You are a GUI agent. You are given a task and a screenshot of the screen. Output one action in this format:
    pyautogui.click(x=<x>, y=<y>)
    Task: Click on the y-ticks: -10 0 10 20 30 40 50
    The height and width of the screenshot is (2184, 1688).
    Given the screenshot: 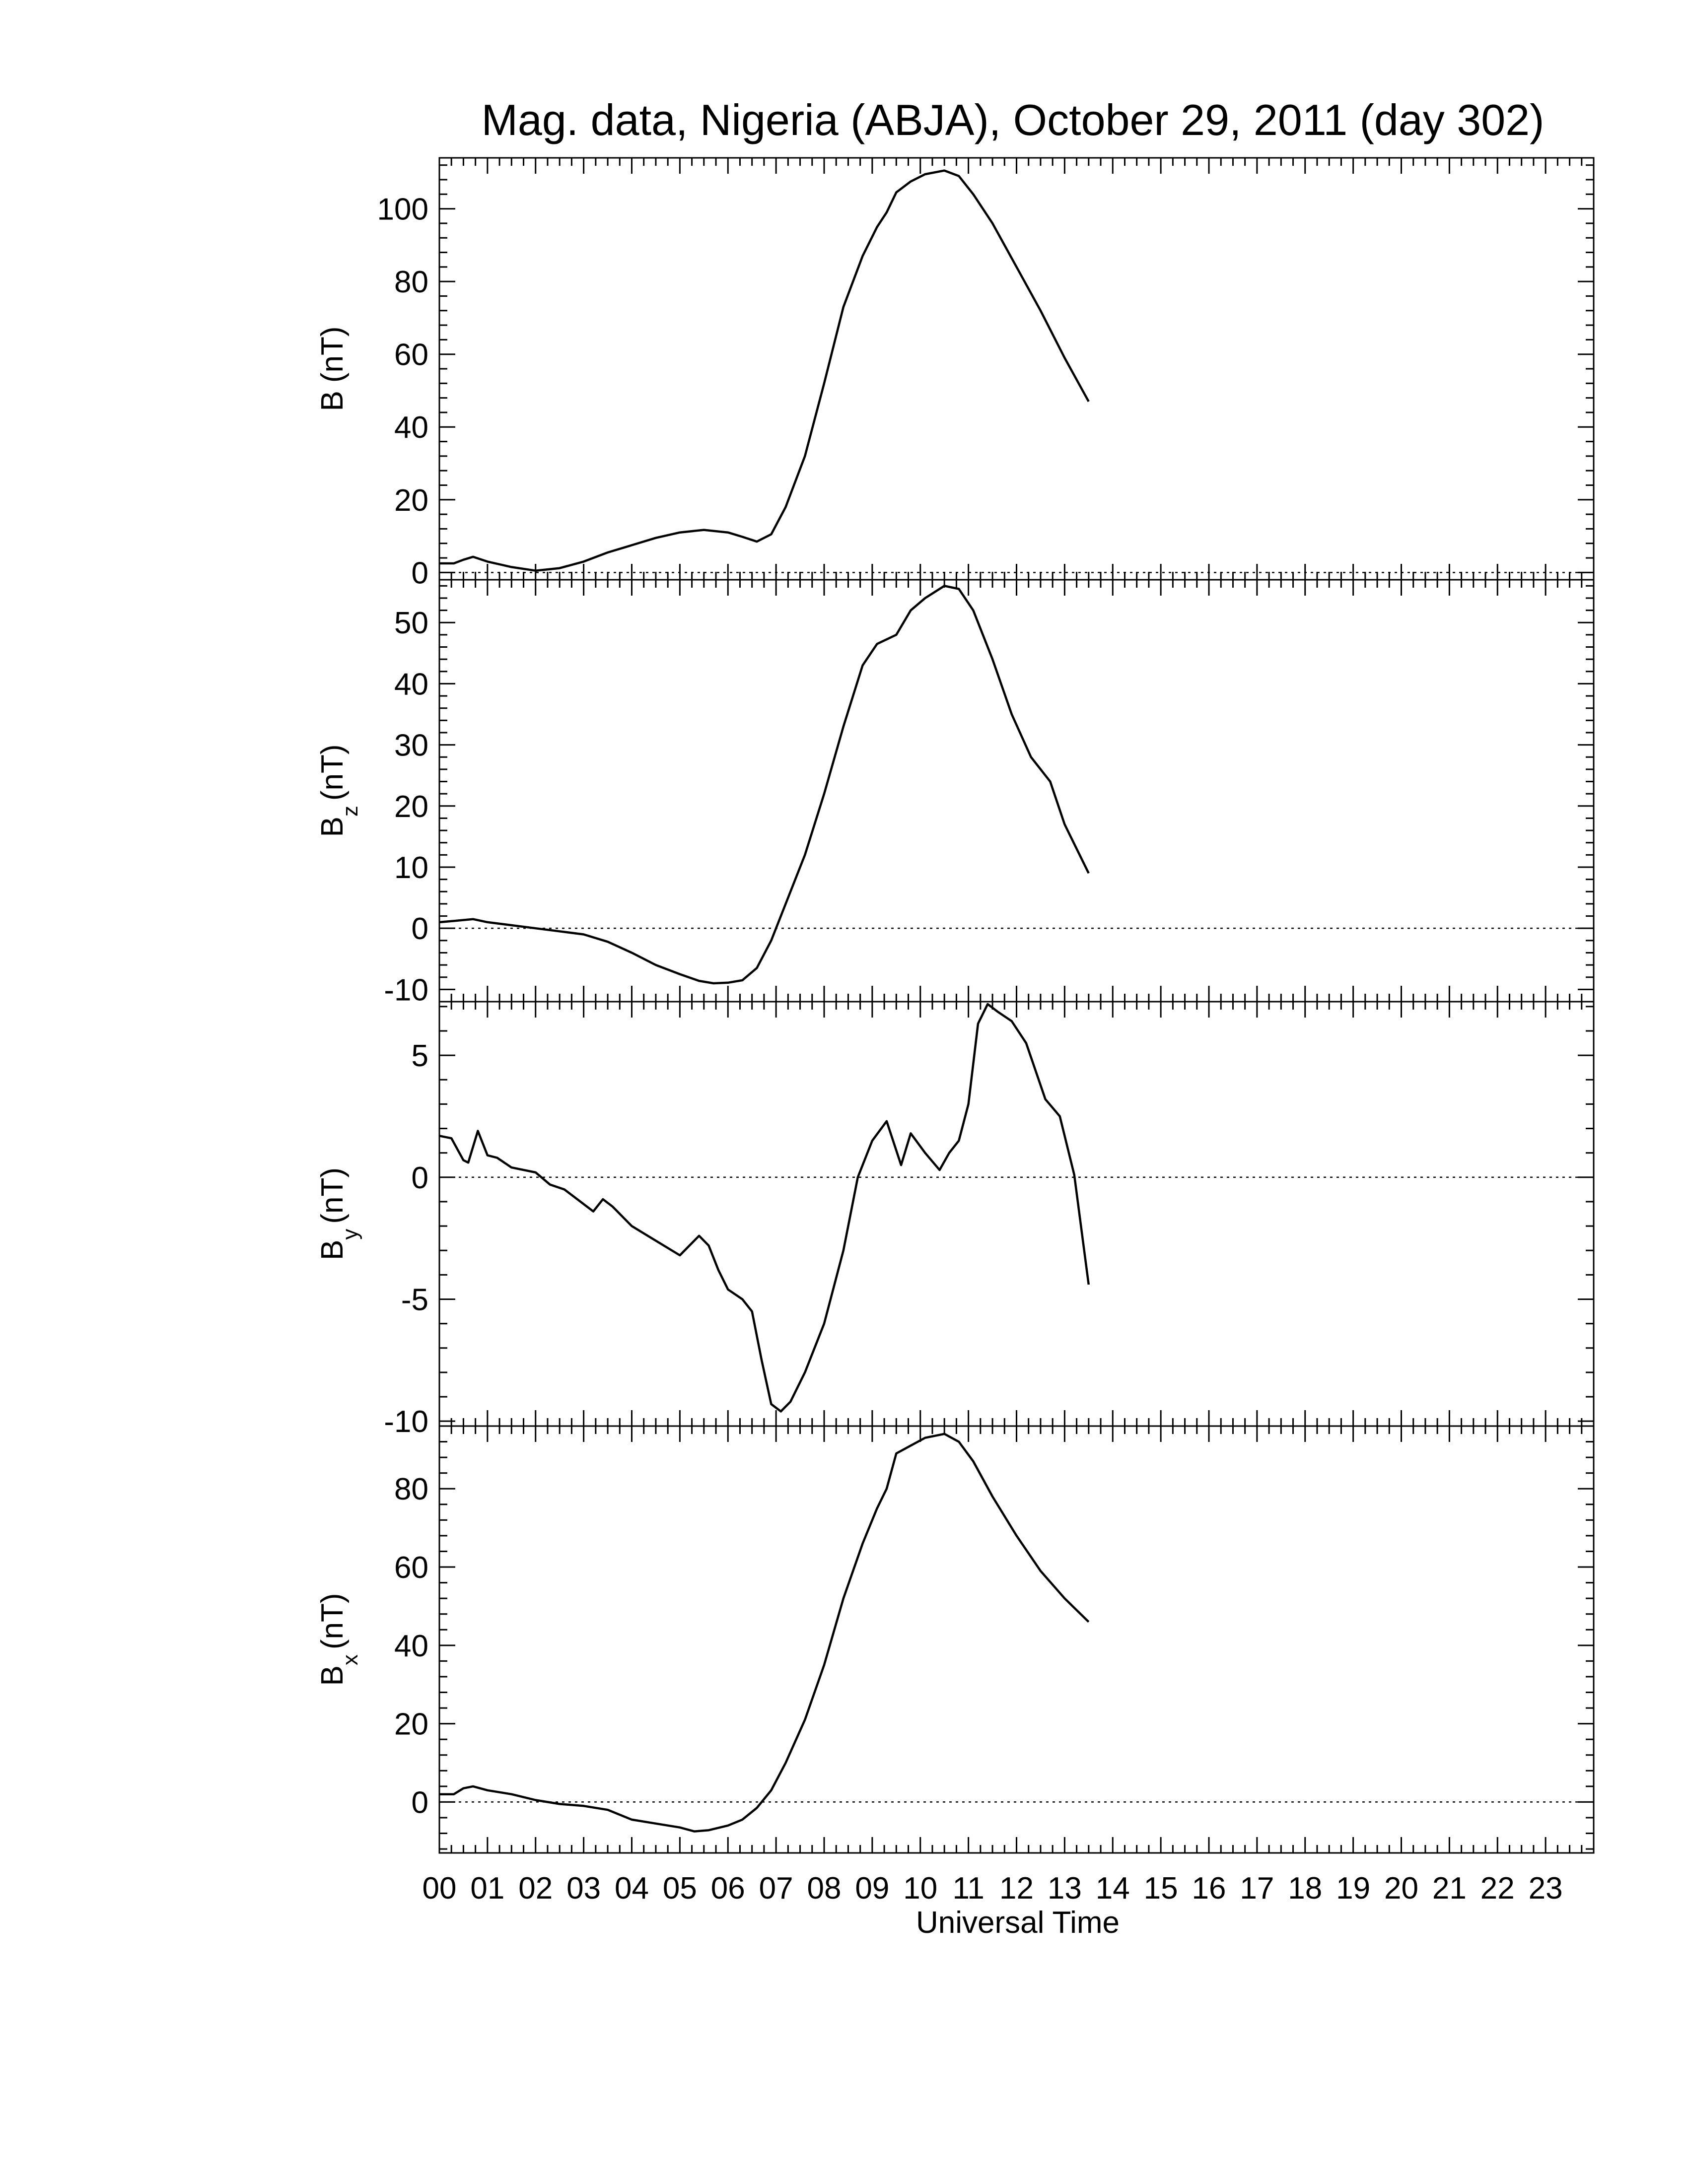 What is the action you would take?
    pyautogui.click(x=989, y=796)
    